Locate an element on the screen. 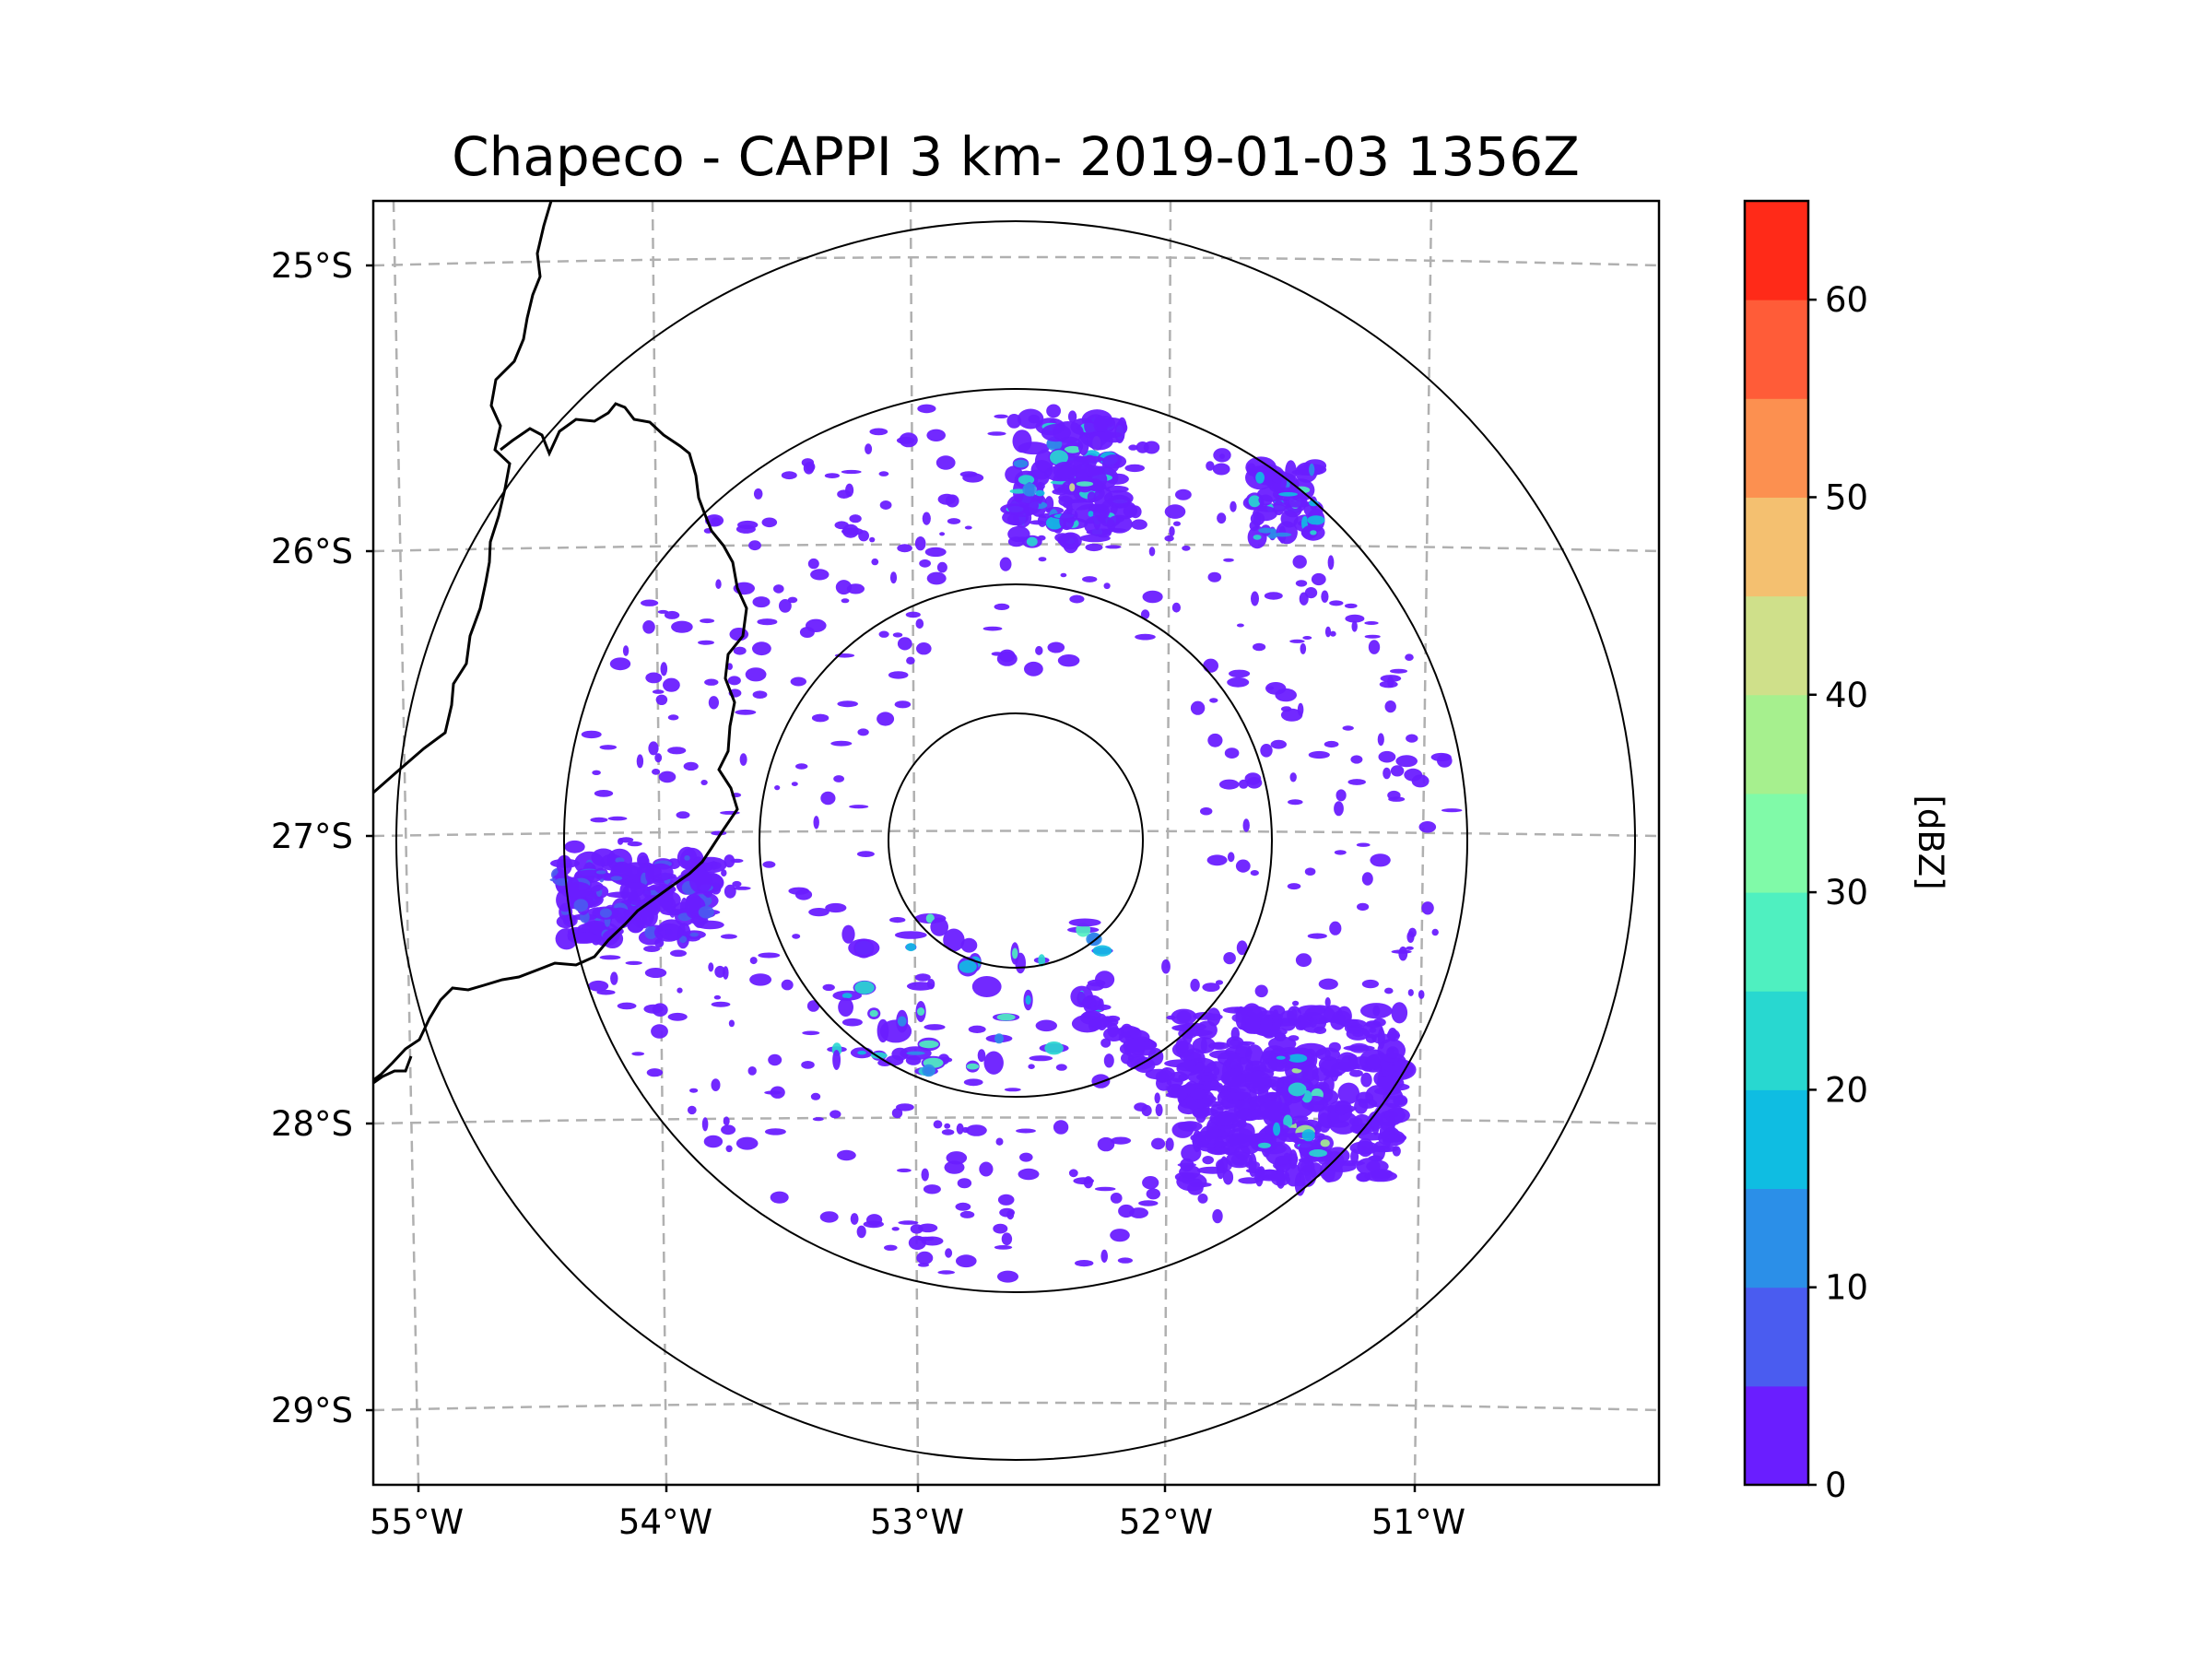  lon-tick-label-55: 55°W is located at coordinates (417, 1522).